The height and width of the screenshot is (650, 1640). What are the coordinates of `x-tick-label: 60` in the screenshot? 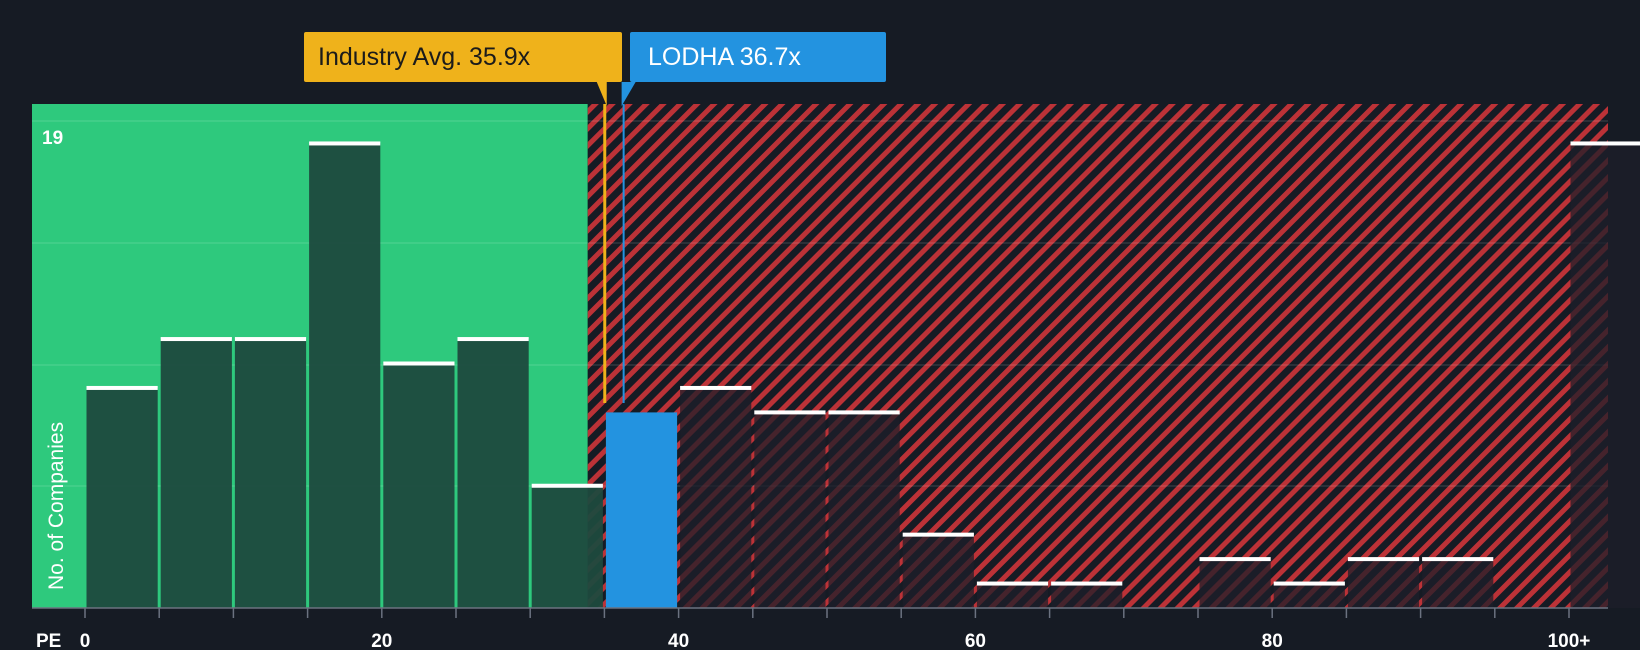 It's located at (975, 640).